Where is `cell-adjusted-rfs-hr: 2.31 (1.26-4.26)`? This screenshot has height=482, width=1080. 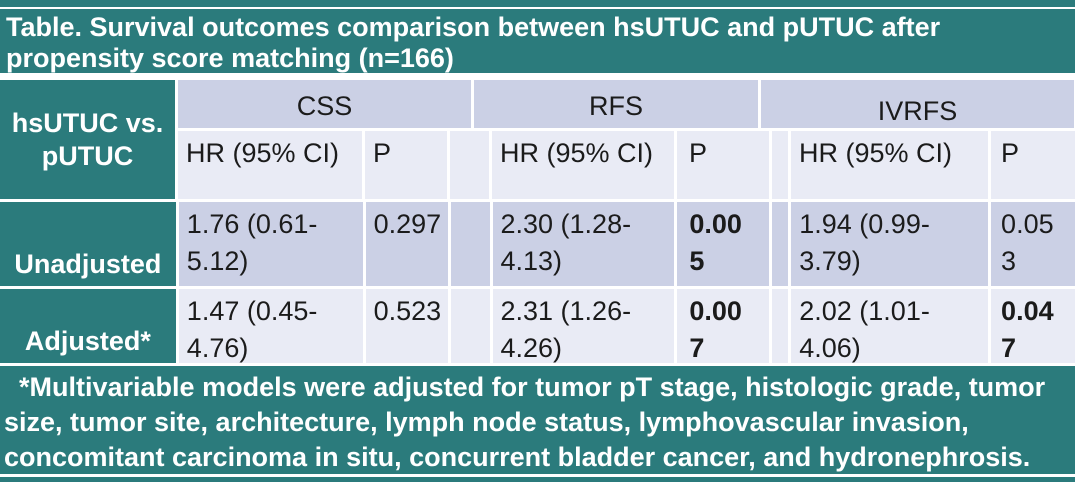
cell-adjusted-rfs-hr: 2.31 (1.26-4.26) is located at coordinates (583, 326).